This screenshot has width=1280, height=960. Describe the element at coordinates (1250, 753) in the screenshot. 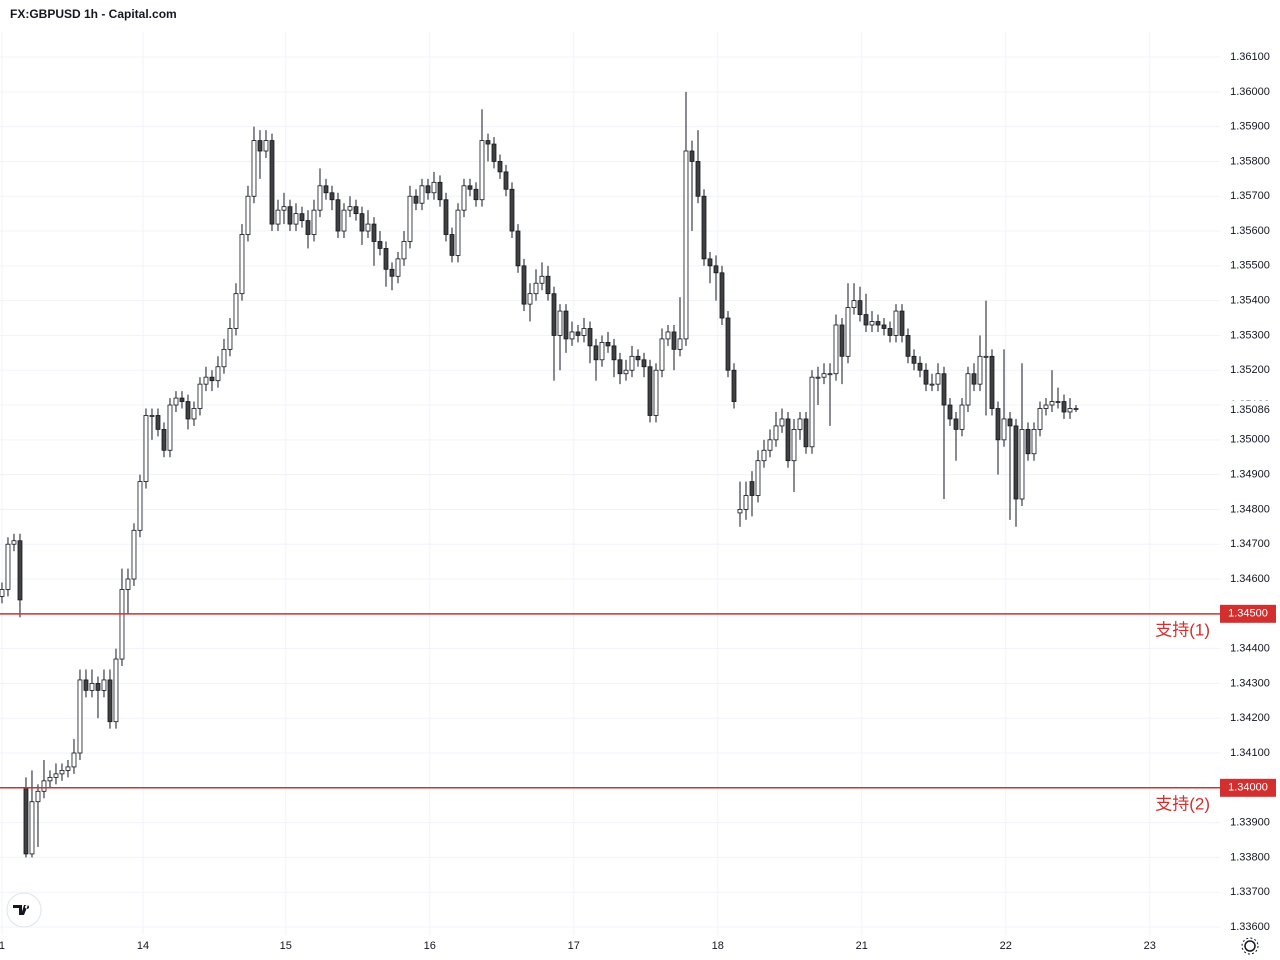

I see `y-tick-label: 1.34100` at that location.